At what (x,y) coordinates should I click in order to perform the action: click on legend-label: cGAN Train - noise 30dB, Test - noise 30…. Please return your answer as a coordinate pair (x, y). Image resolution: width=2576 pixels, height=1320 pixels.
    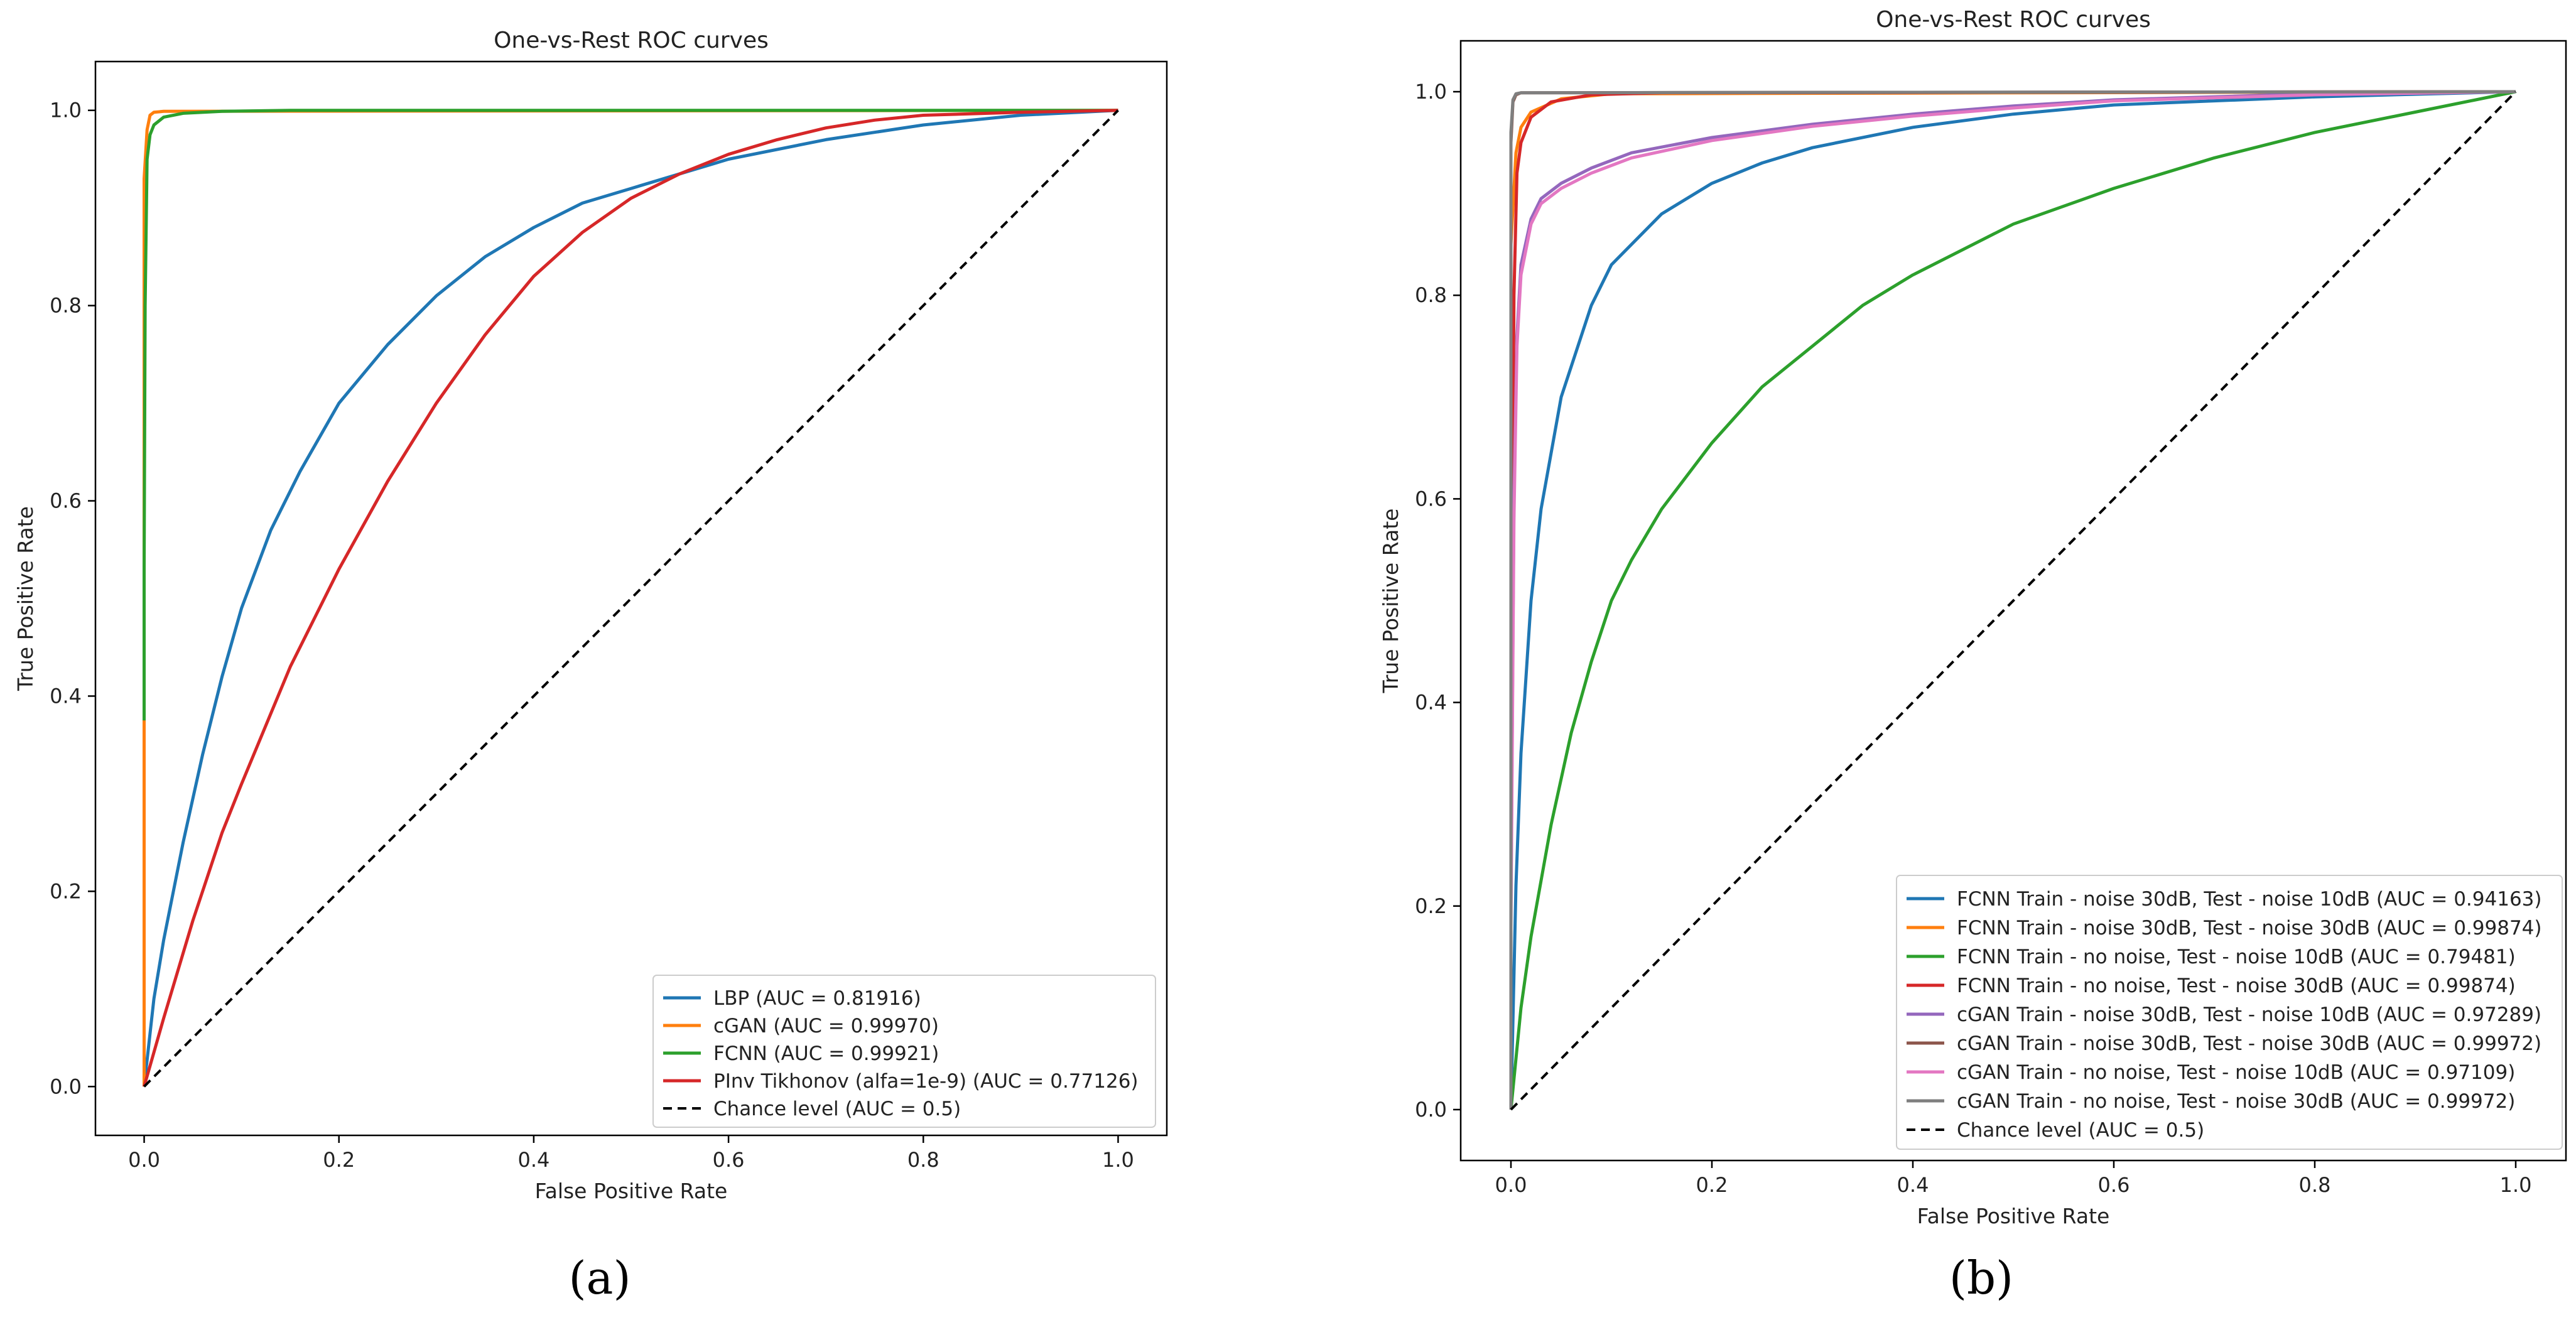
    Looking at the image, I should click on (2249, 1043).